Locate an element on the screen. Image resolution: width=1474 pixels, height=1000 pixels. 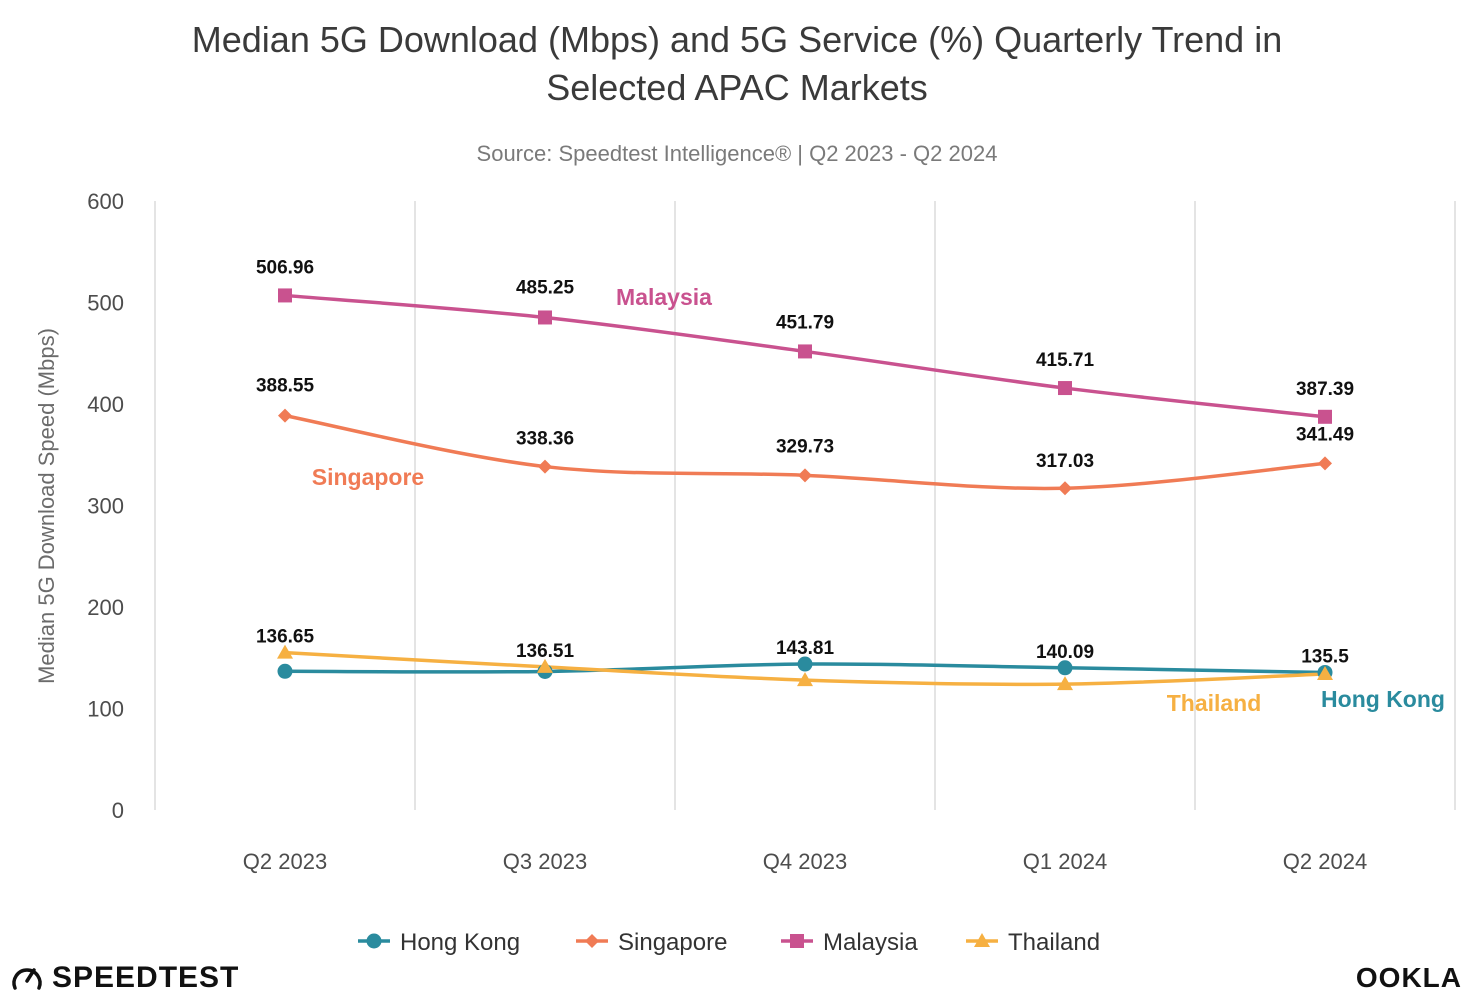
data-label-hong-kong: 135.5 is located at coordinates (1325, 656).